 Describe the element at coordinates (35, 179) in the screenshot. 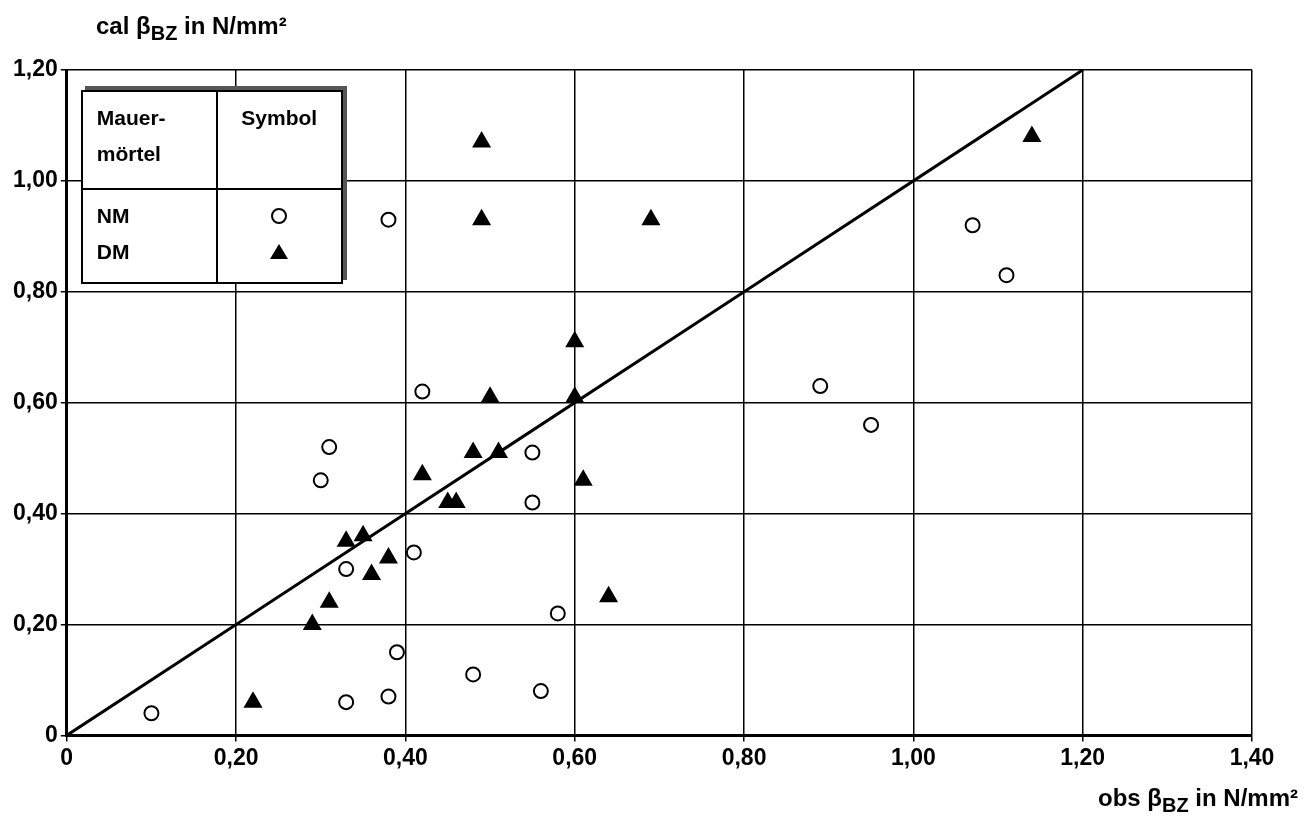

I see `y-tick-label: 1,00` at that location.